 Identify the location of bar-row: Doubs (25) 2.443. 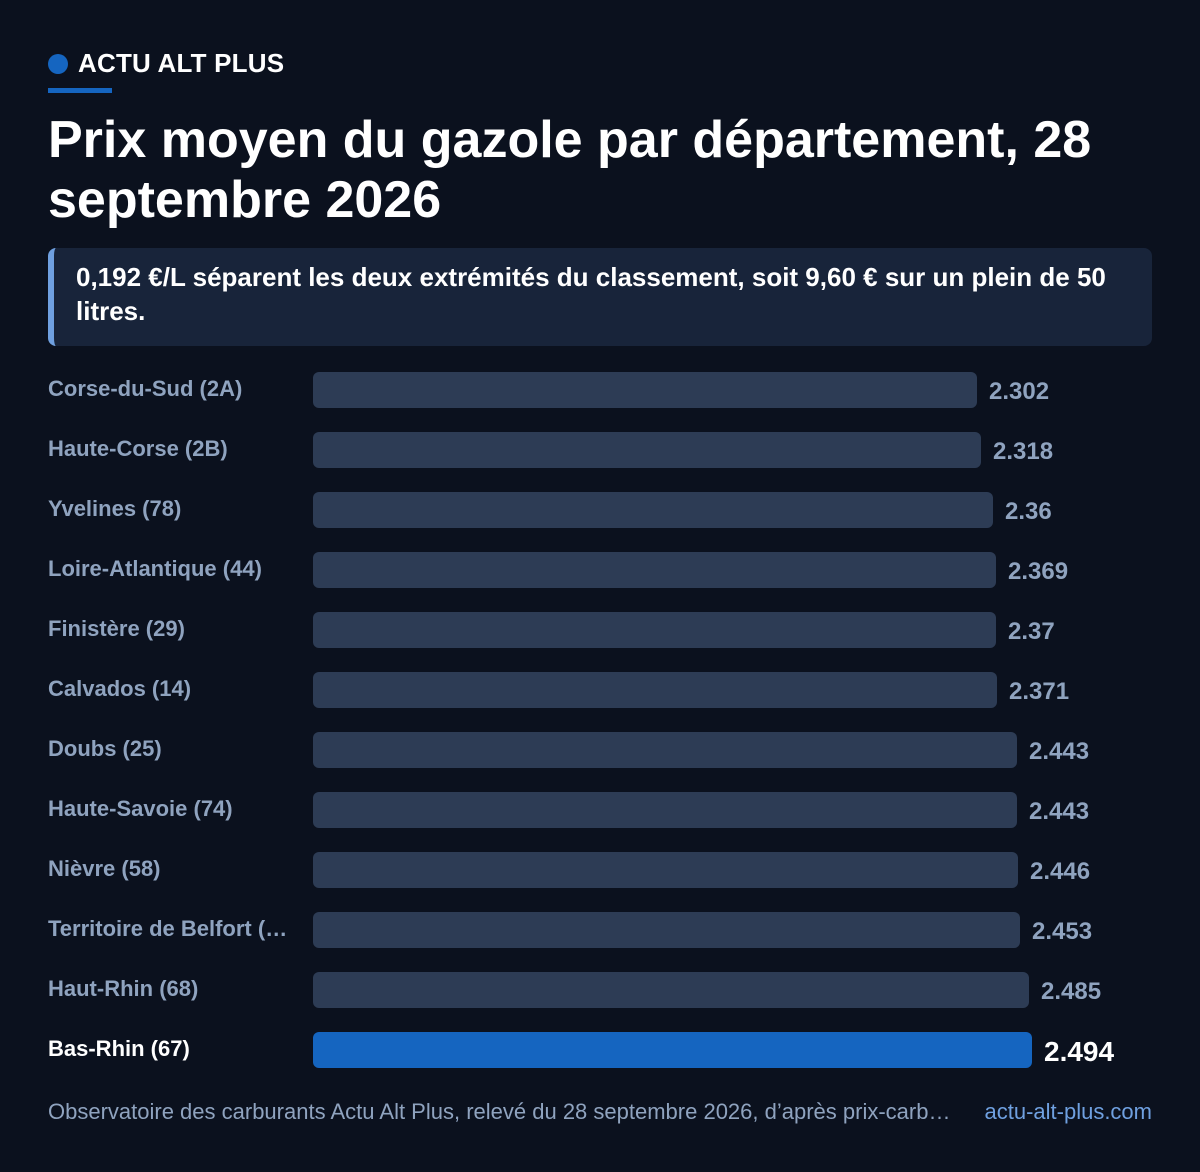
(600, 750).